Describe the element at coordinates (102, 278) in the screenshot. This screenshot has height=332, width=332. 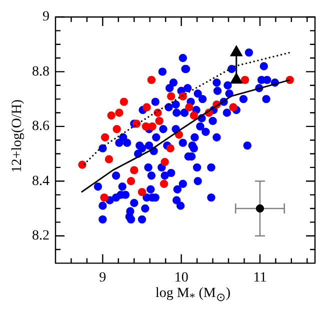
I see `x-tick-label: 9` at that location.